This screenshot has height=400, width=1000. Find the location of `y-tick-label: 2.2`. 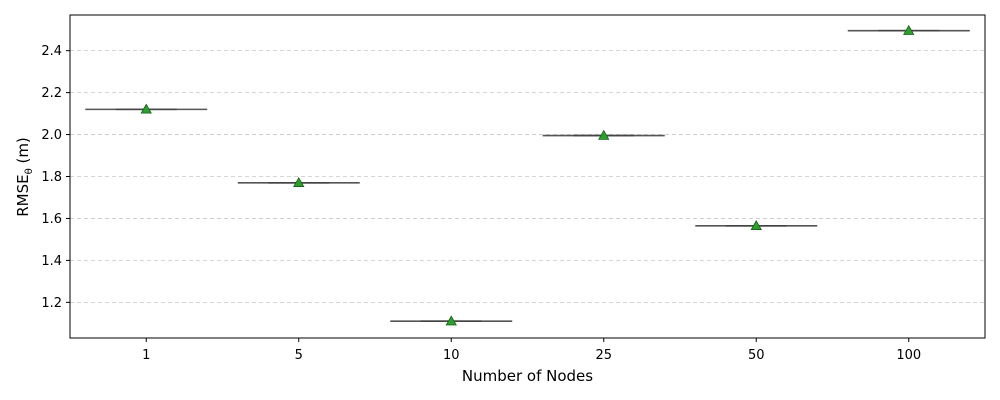

y-tick-label: 2.2 is located at coordinates (51, 93).